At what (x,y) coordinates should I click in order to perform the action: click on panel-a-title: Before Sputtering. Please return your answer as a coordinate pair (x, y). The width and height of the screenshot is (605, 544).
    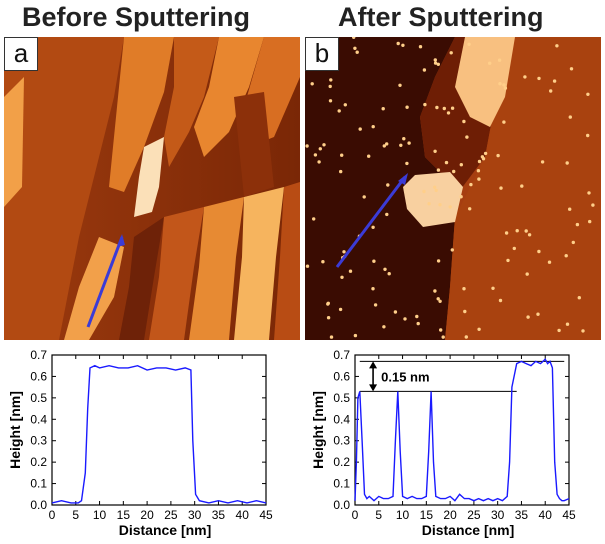
    Looking at the image, I should click on (136, 17).